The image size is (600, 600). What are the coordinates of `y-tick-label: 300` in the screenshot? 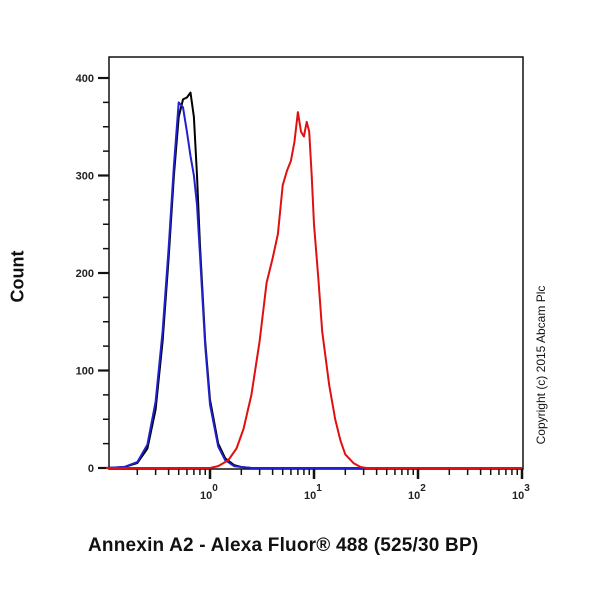 It's located at (85, 177).